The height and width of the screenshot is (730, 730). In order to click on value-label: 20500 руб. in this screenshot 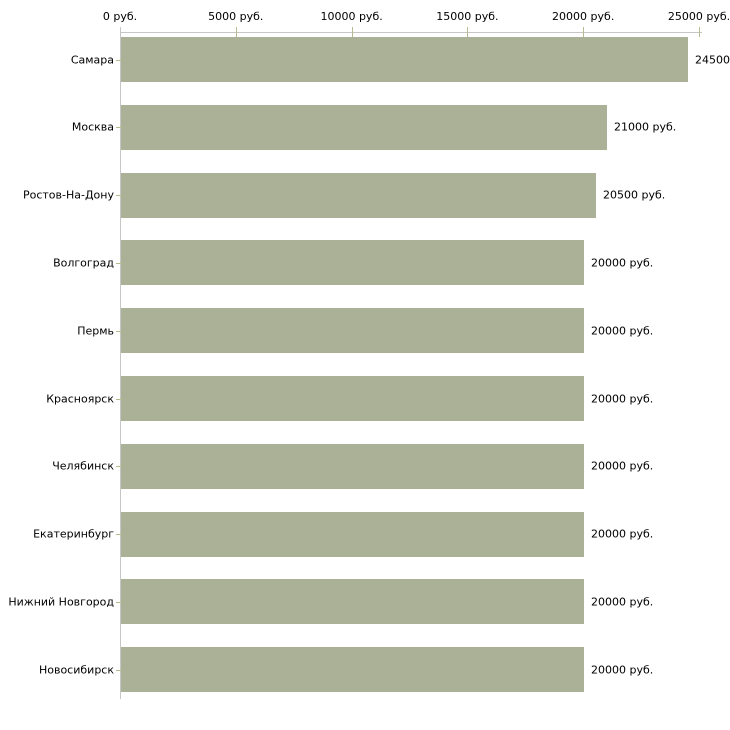, I will do `click(634, 195)`.